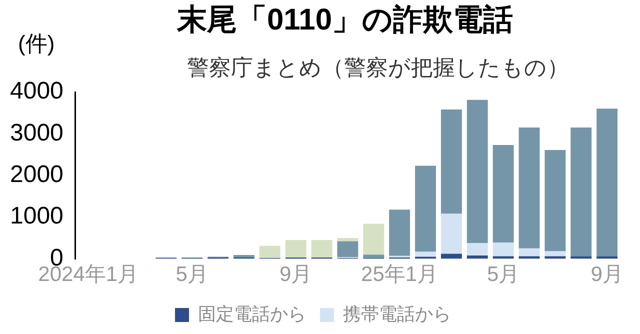  What do you see at coordinates (399, 274) in the screenshot?
I see `x-tick-label: 25年1月` at bounding box center [399, 274].